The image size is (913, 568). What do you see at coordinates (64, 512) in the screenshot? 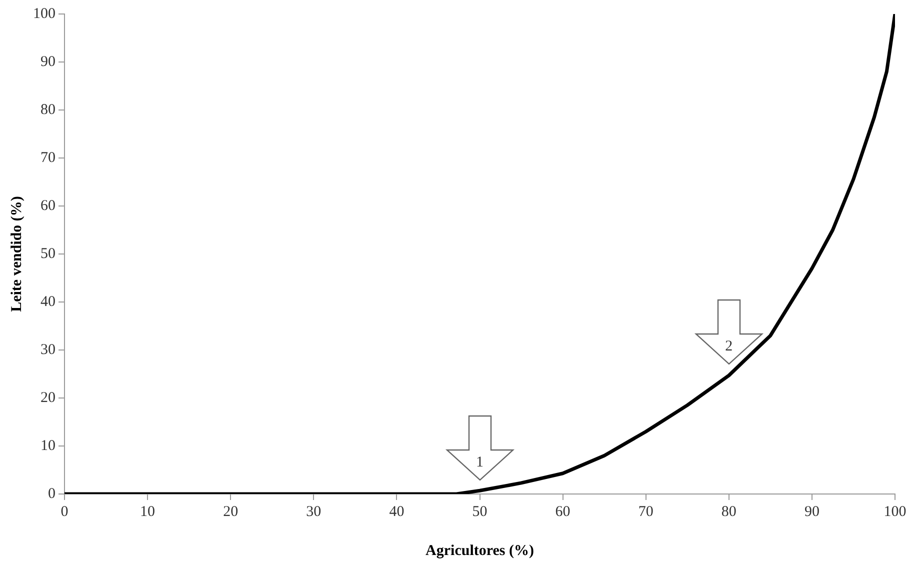
I see `x-tick-label: 0` at bounding box center [64, 512].